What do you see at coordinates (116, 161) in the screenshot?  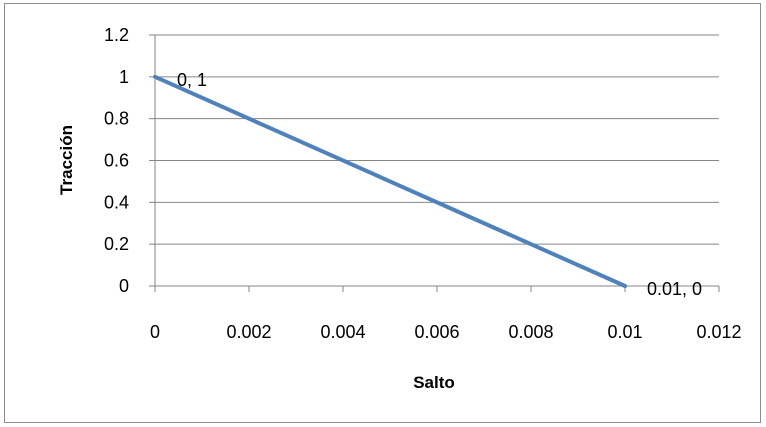 I see `y-tick-label: 0.6` at bounding box center [116, 161].